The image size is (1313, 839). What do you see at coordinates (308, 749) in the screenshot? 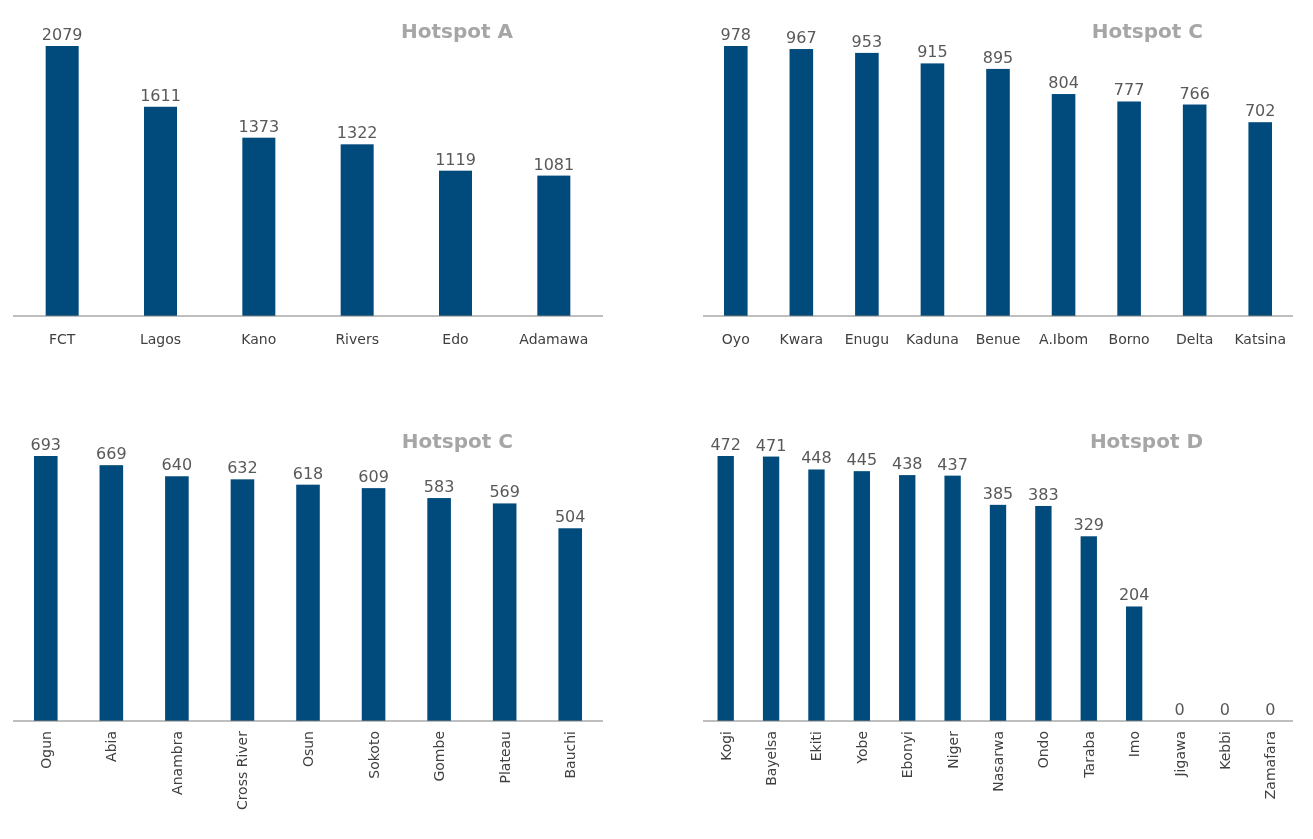
I see `x-tick-label: Osun` at bounding box center [308, 749].